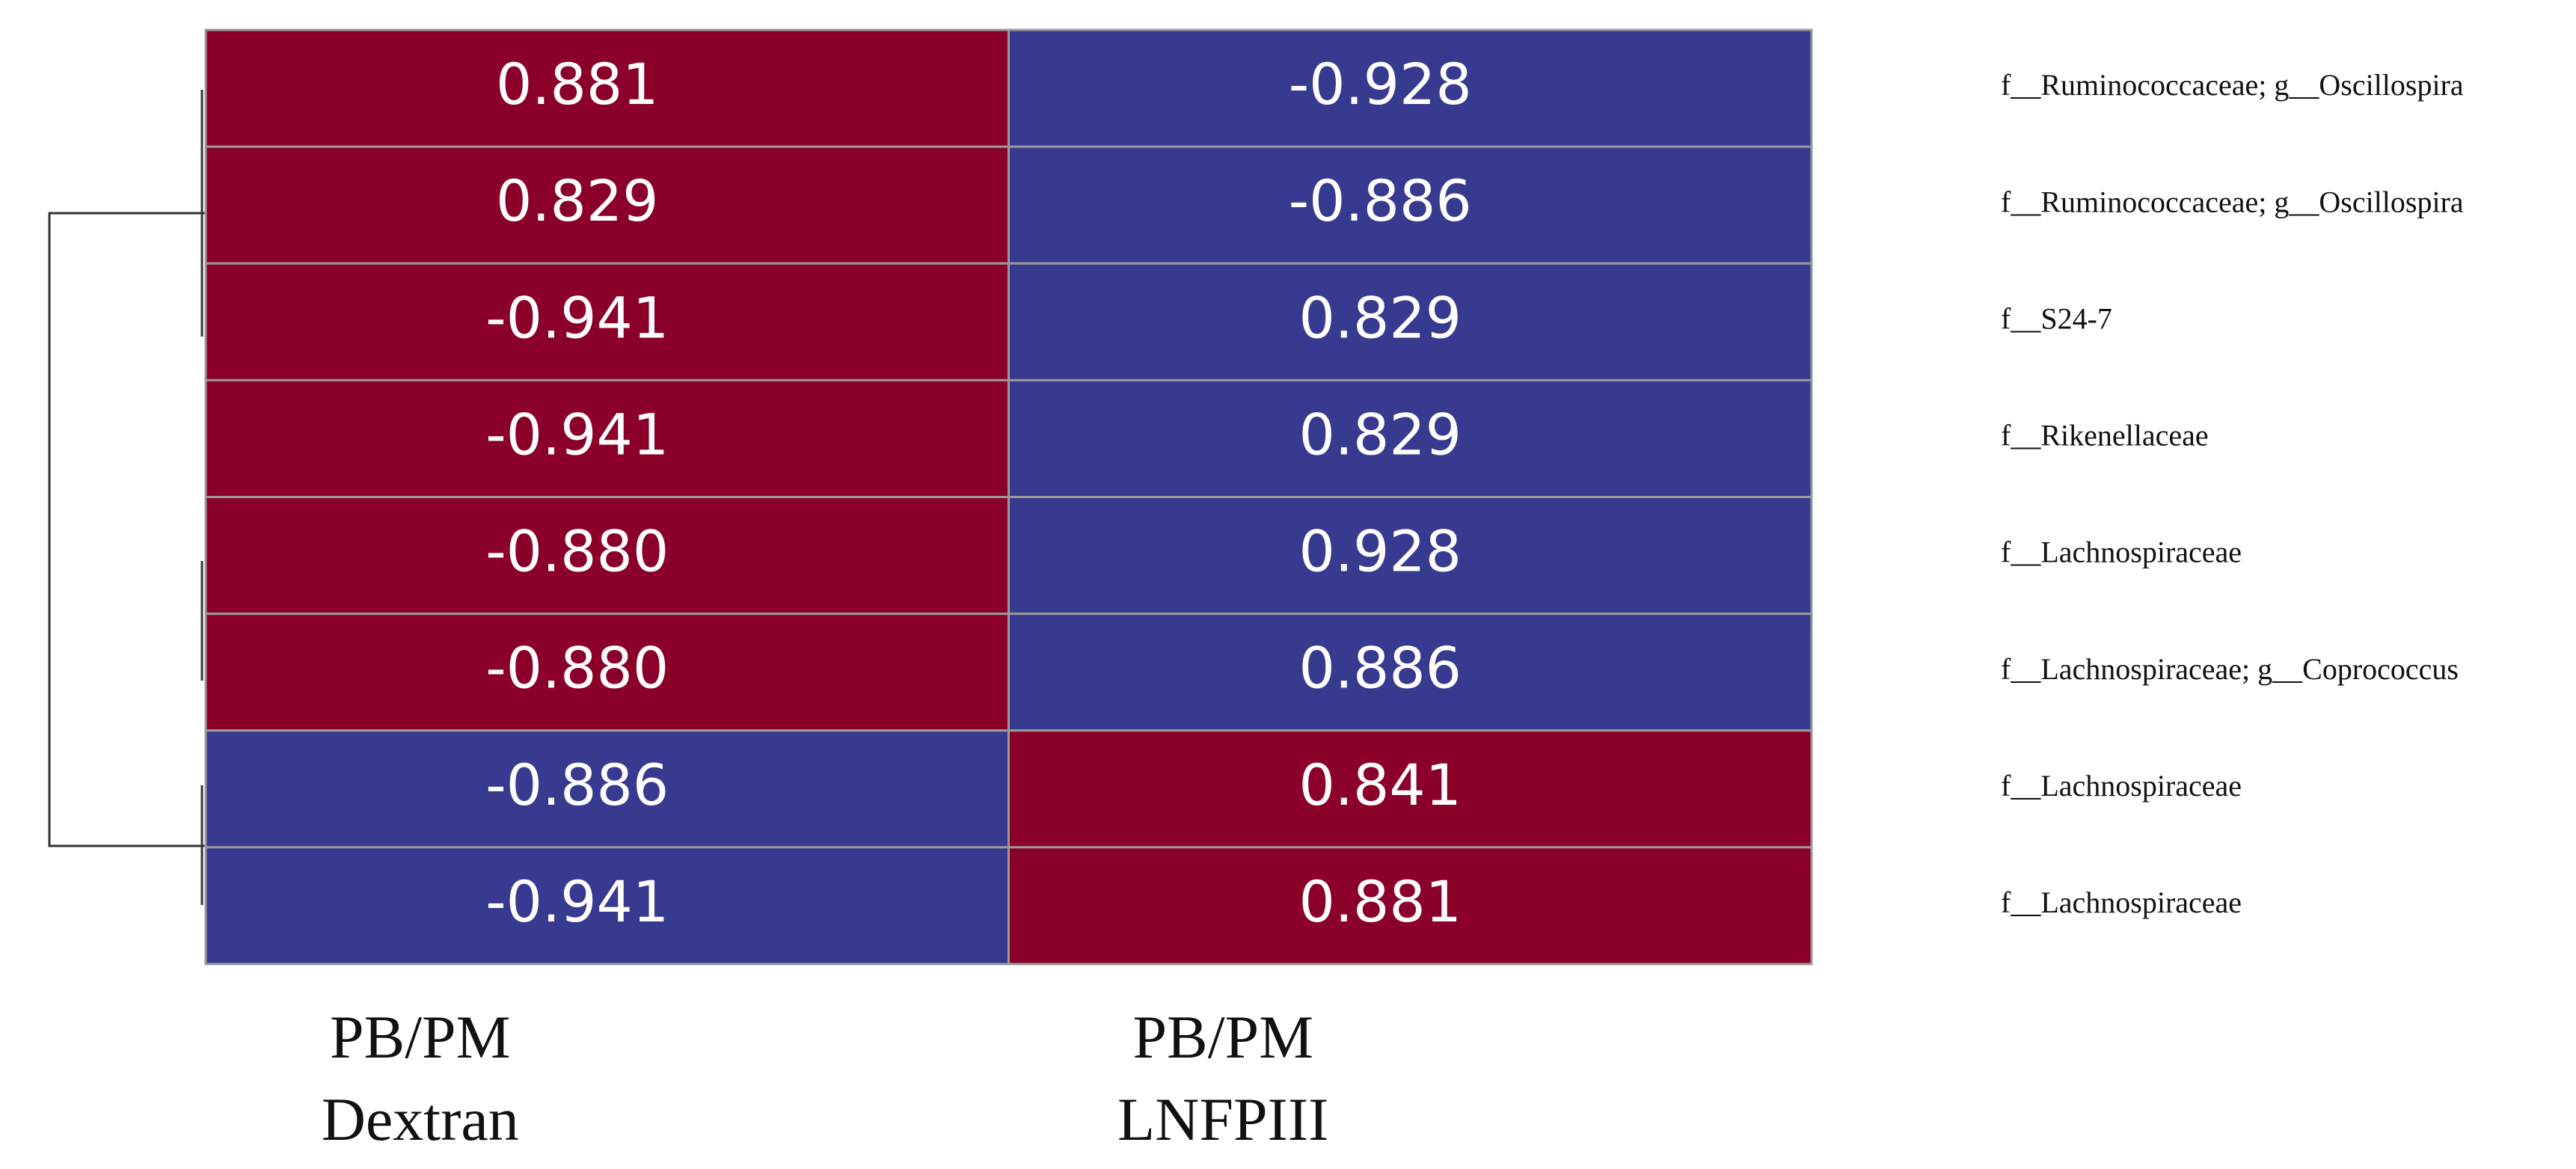 The image size is (2576, 1169). Describe the element at coordinates (127, 529) in the screenshot. I see `dendrogram-branch` at that location.